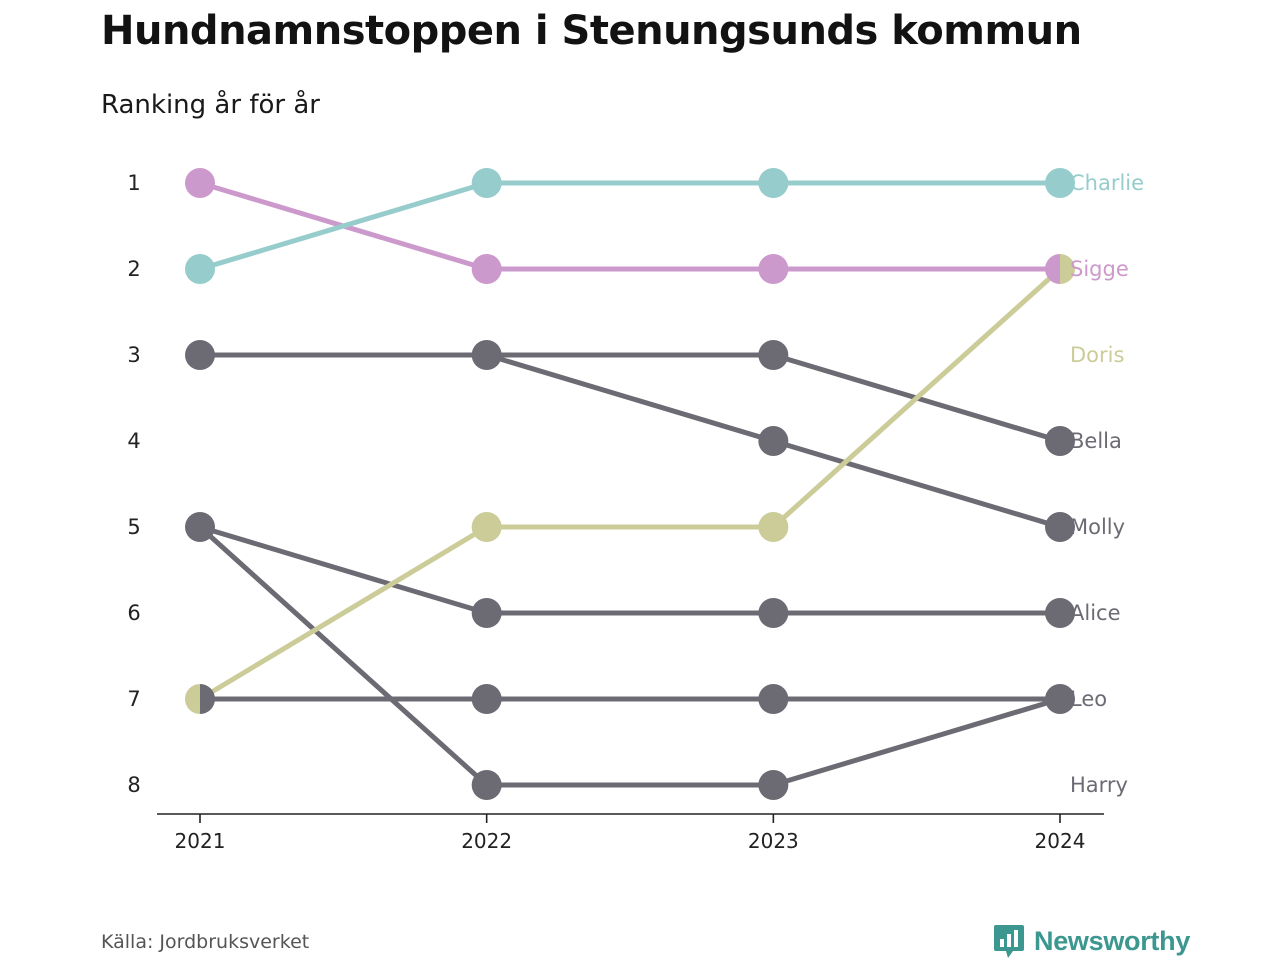 The height and width of the screenshot is (960, 1280). Describe the element at coordinates (591, 31) in the screenshot. I see `chart-title: Hundnamnstoppen i Stenungsunds kommun` at that location.